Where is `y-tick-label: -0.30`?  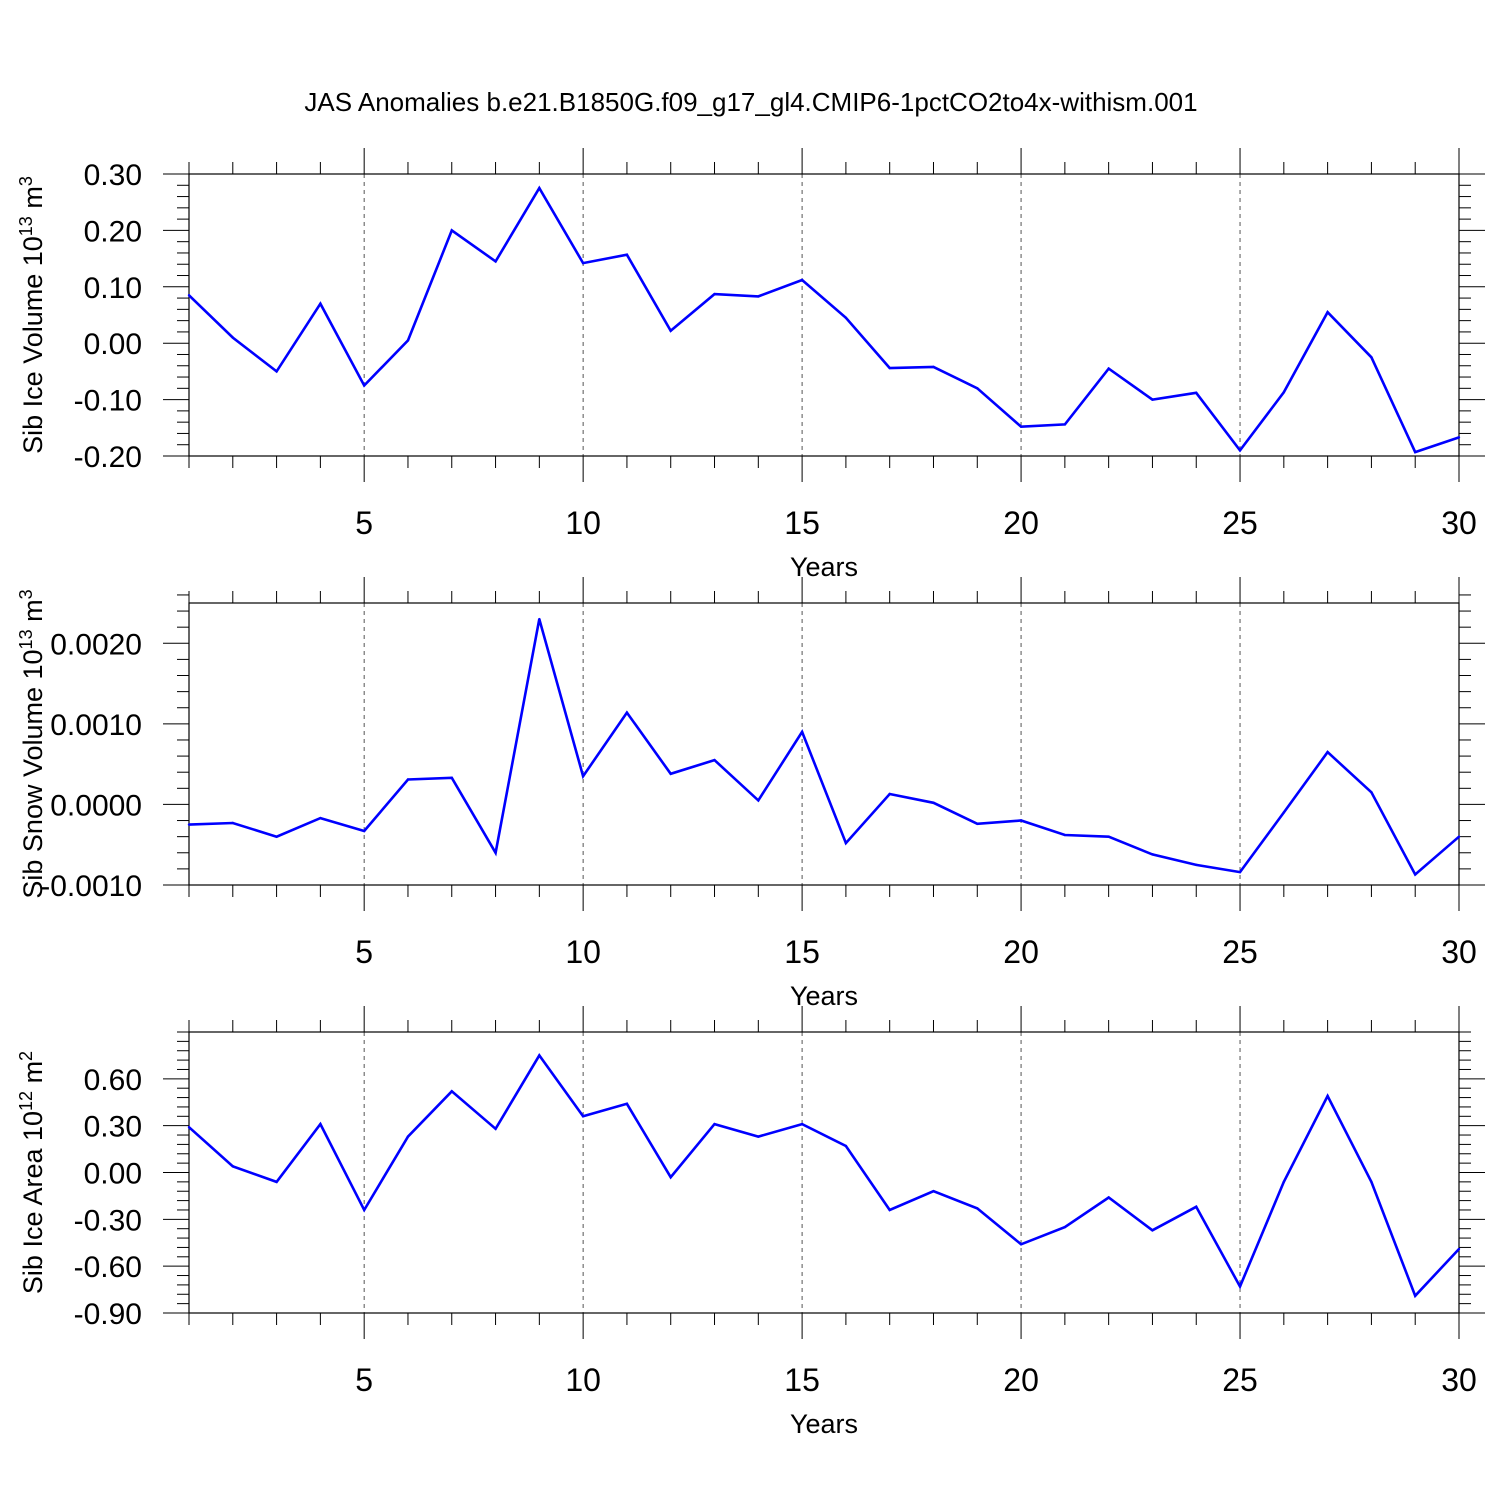 y-tick-label: -0.30 is located at coordinates (108, 1220).